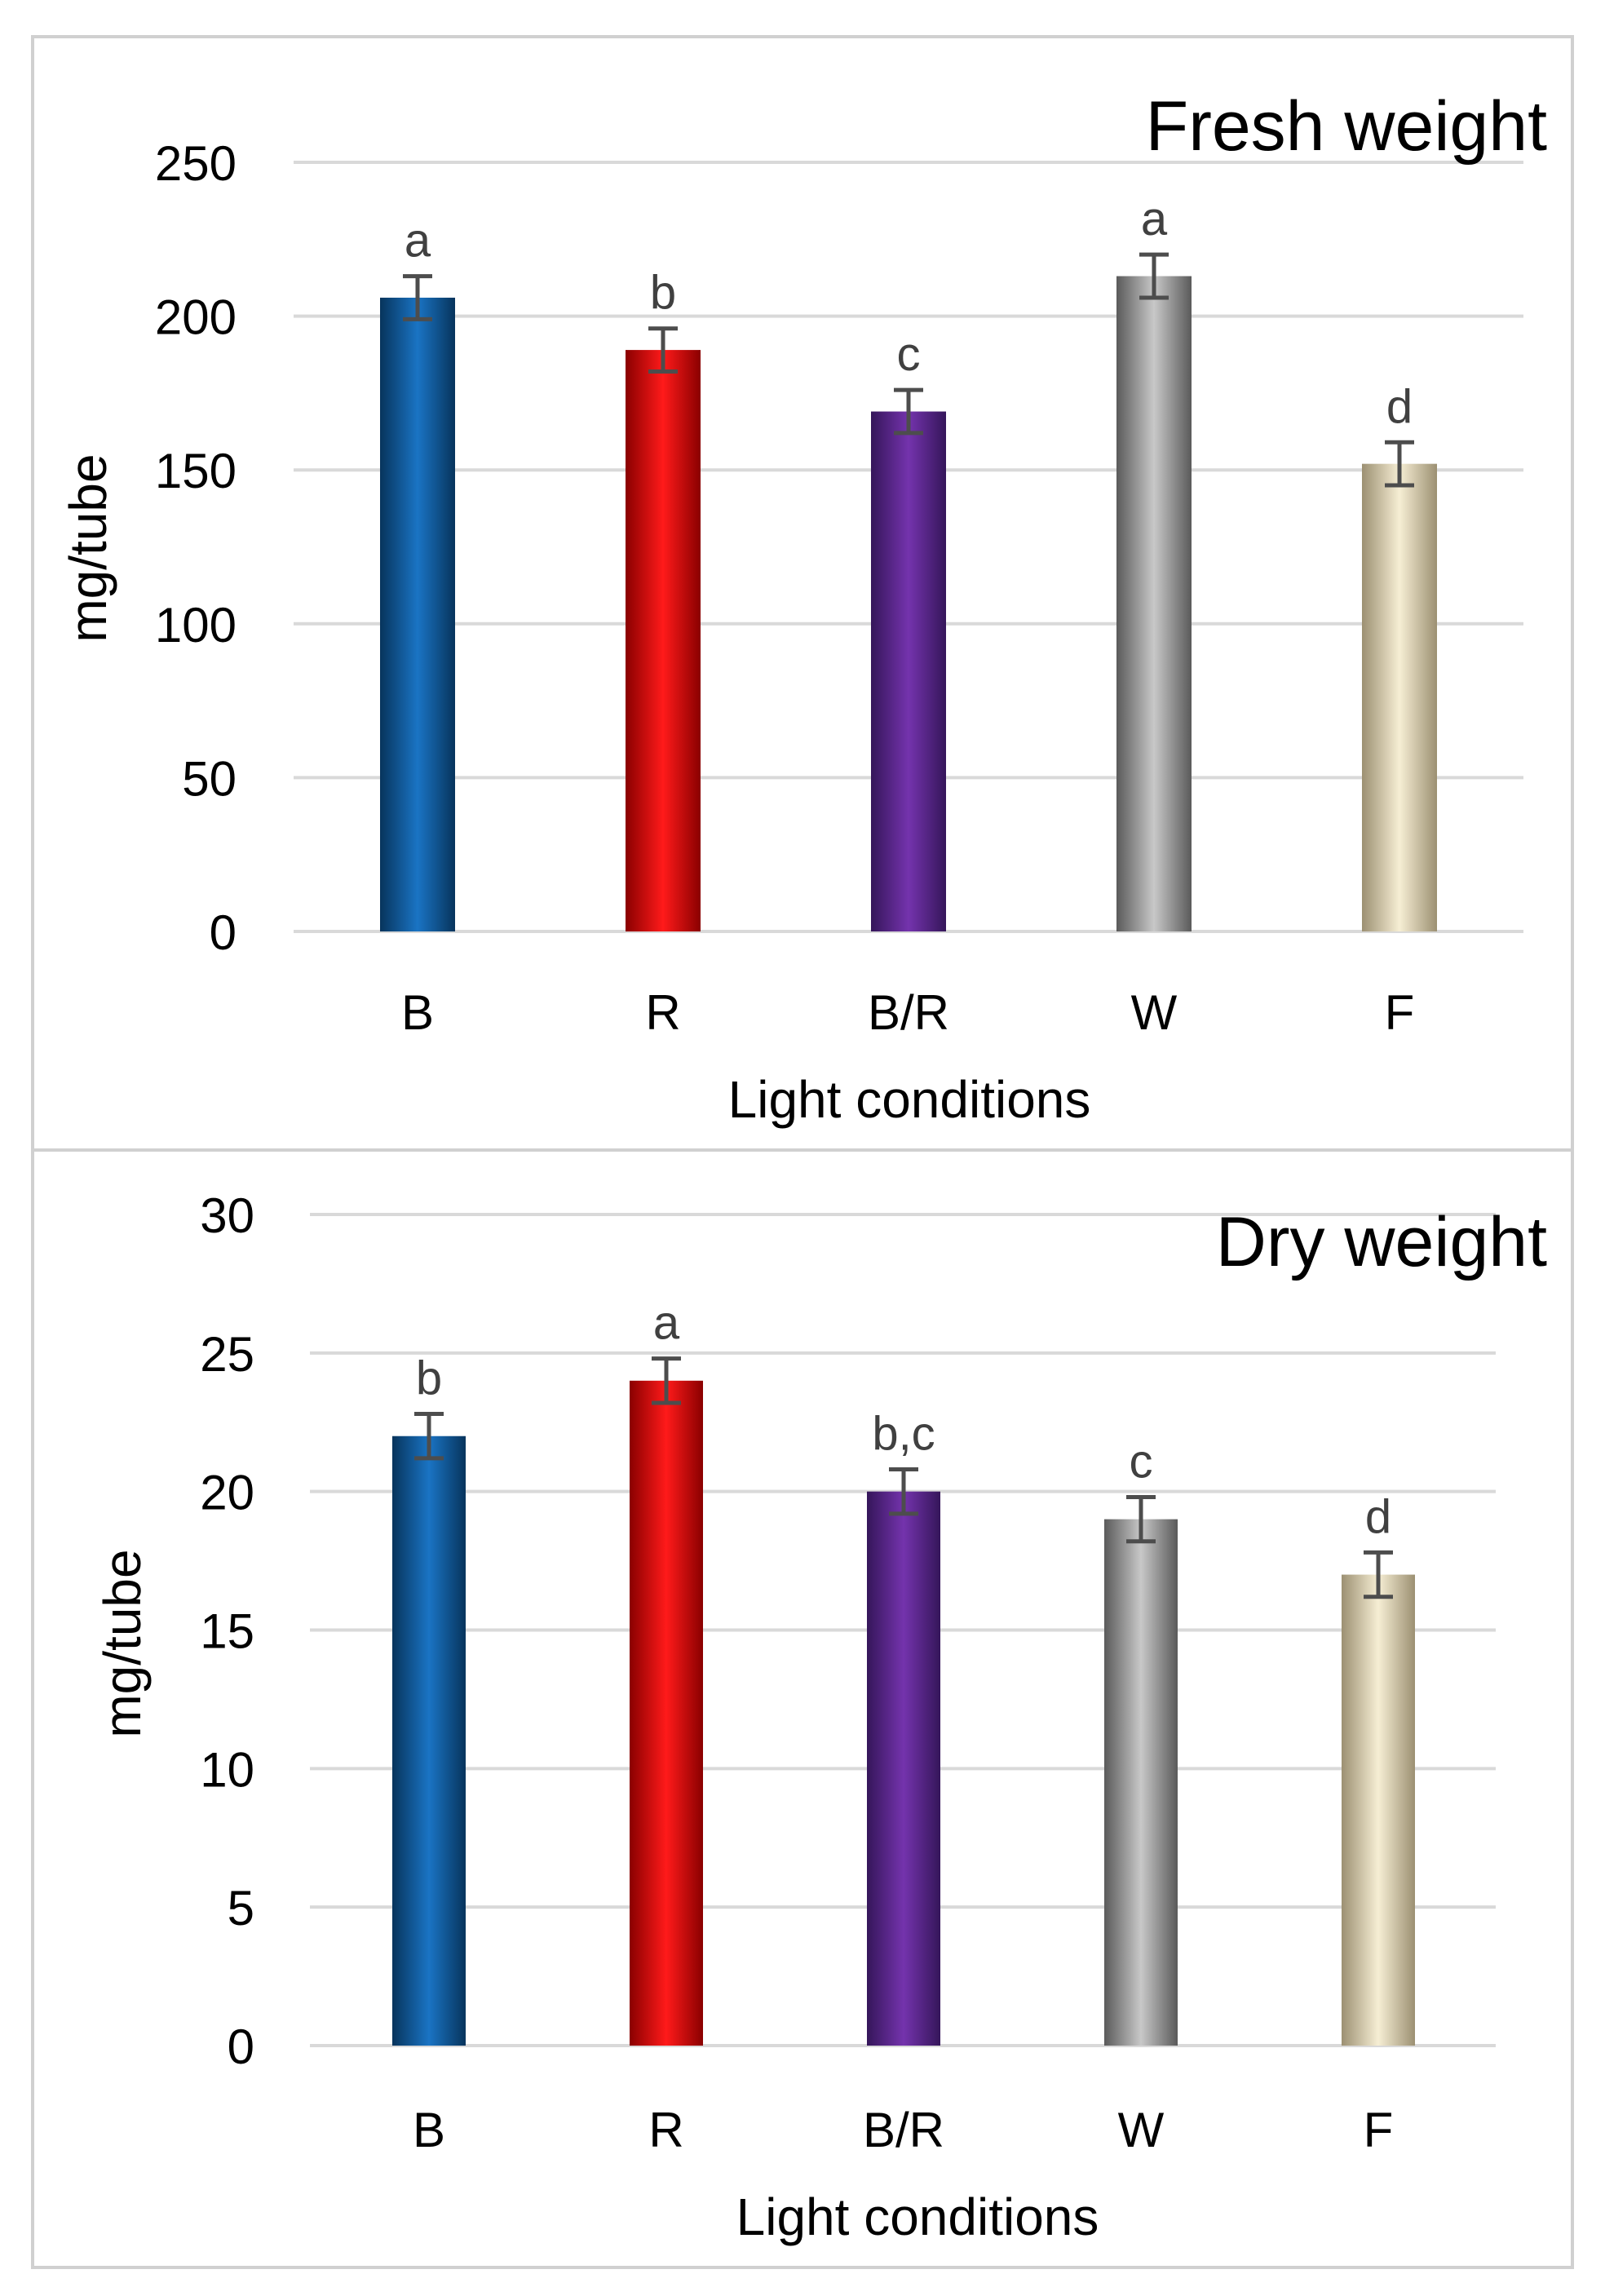 The width and height of the screenshot is (1605, 2296). What do you see at coordinates (196, 318) in the screenshot?
I see `y-tick-label: 200` at bounding box center [196, 318].